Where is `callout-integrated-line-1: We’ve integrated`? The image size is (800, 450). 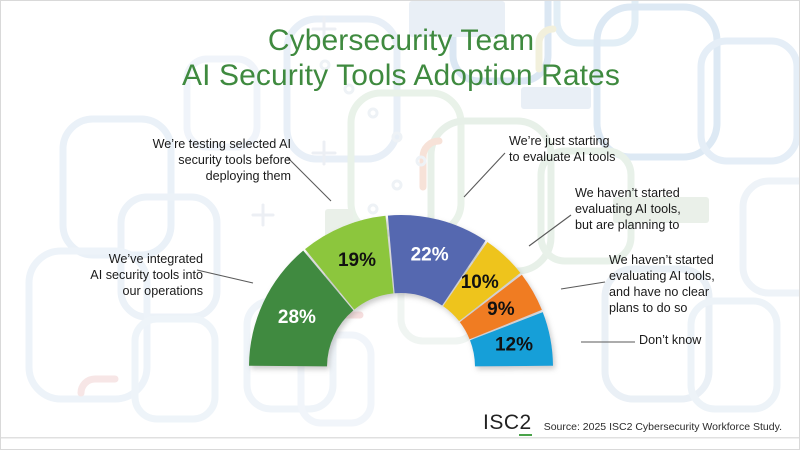
callout-integrated-line-1: We’ve integrated is located at coordinates (155, 259).